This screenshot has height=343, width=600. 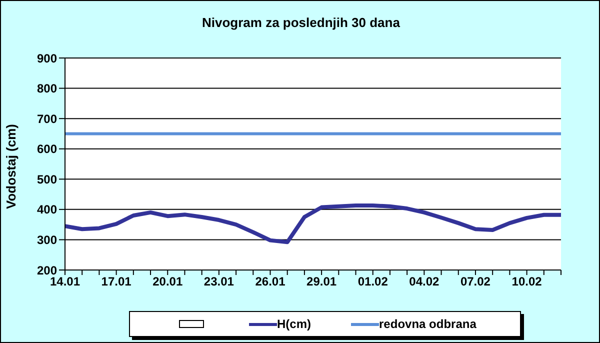 I want to click on x-tick-label: 10.02, so click(x=527, y=281).